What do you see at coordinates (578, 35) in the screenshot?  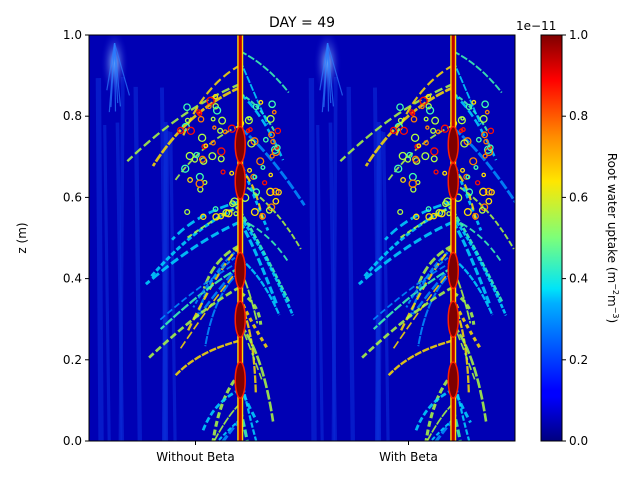 I see `colorbar-tick-label: 1.0` at bounding box center [578, 35].